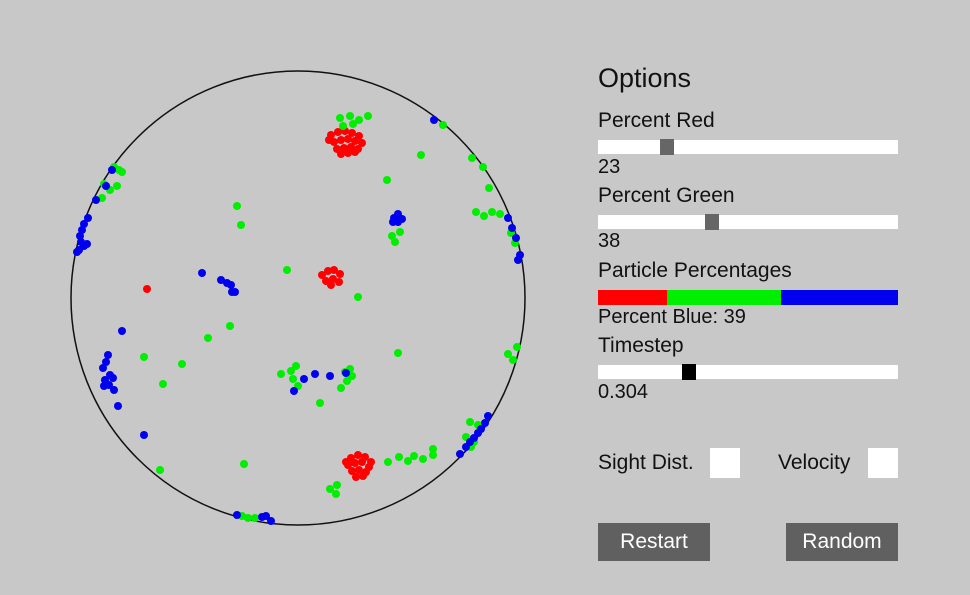  What do you see at coordinates (623, 392) in the screenshot?
I see `timestep-value: 0.304` at bounding box center [623, 392].